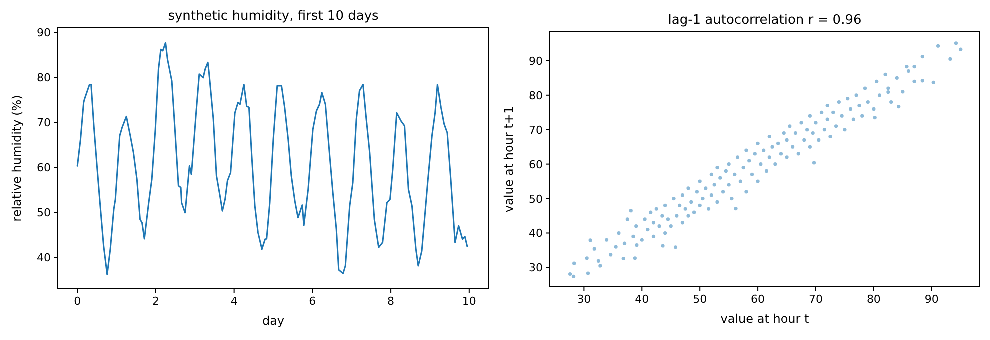 This screenshot has width=990, height=340. I want to click on x-tick-label: 60, so click(758, 299).